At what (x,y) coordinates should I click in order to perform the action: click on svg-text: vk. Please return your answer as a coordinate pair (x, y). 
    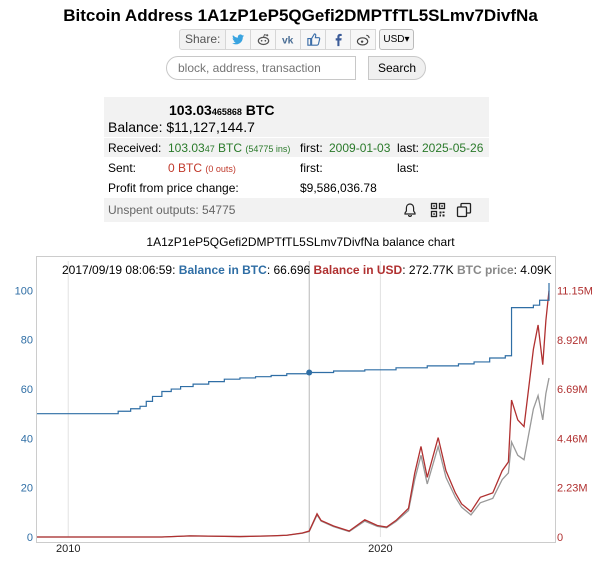
    Looking at the image, I should click on (288, 40).